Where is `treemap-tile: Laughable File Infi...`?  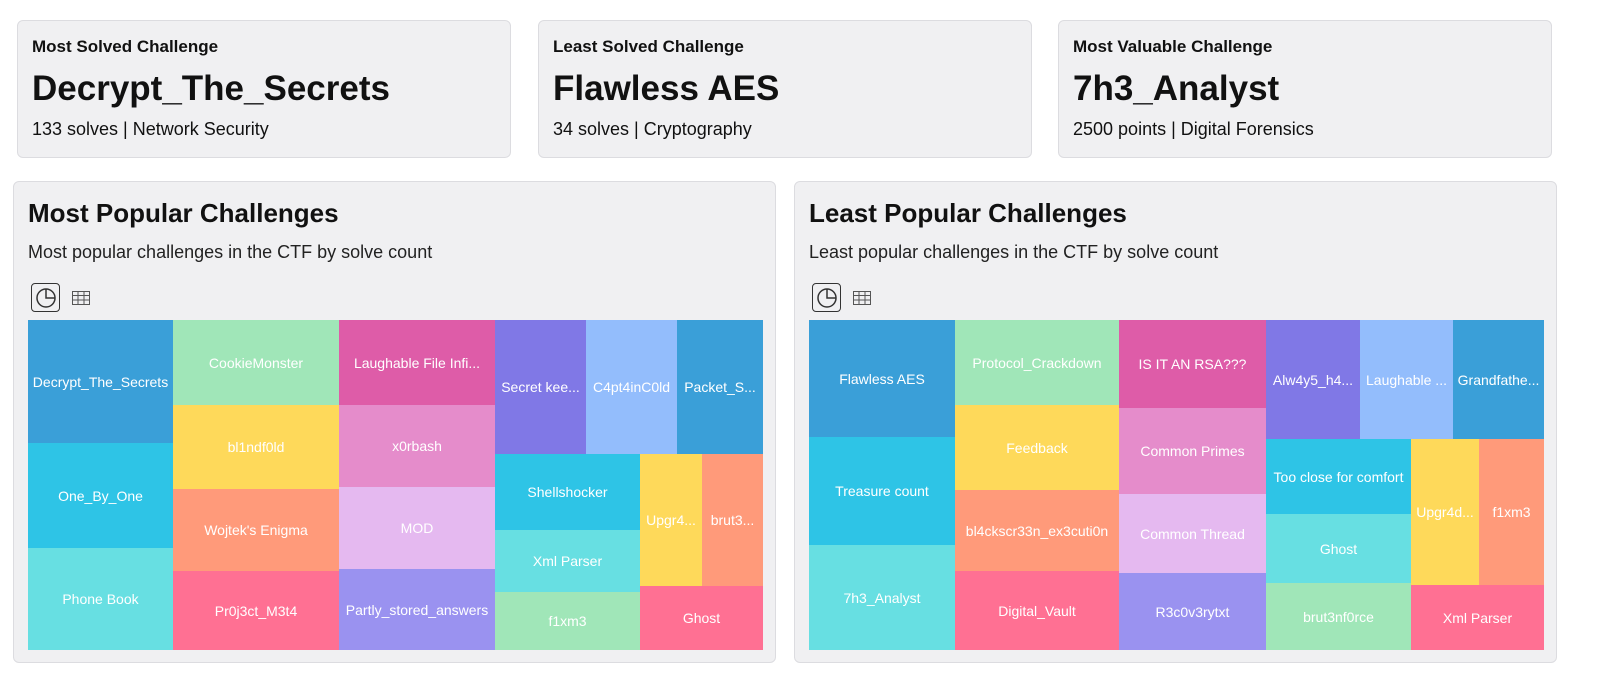
treemap-tile: Laughable File Infi... is located at coordinates (417, 362).